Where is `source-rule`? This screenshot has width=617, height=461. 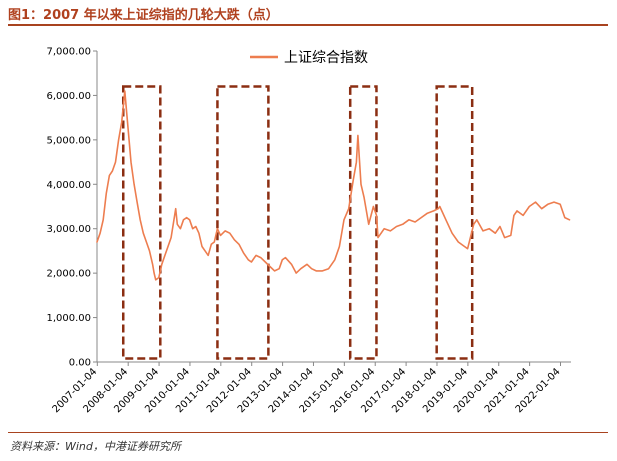 source-rule is located at coordinates (308, 432).